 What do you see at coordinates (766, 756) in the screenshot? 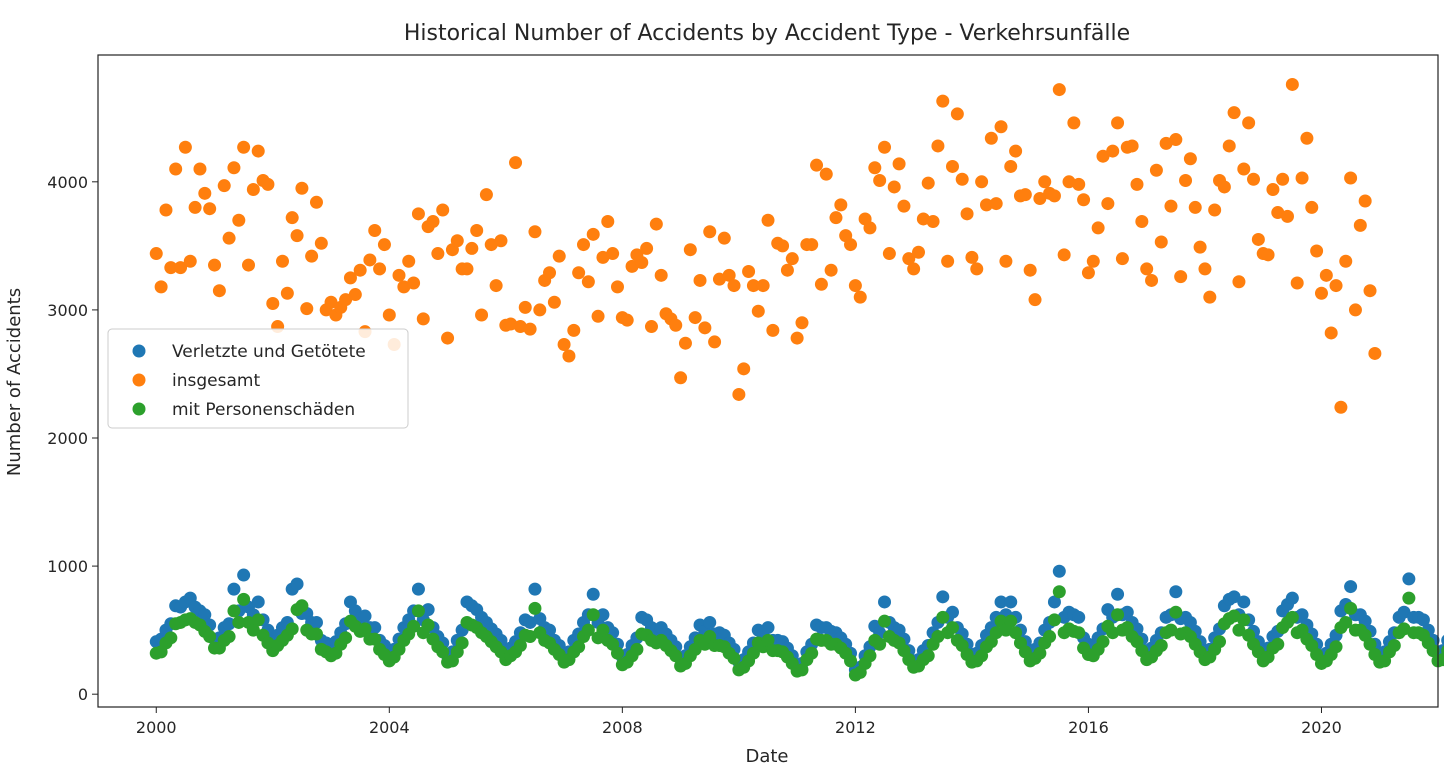
I see `x-axis-label: Date` at bounding box center [766, 756].